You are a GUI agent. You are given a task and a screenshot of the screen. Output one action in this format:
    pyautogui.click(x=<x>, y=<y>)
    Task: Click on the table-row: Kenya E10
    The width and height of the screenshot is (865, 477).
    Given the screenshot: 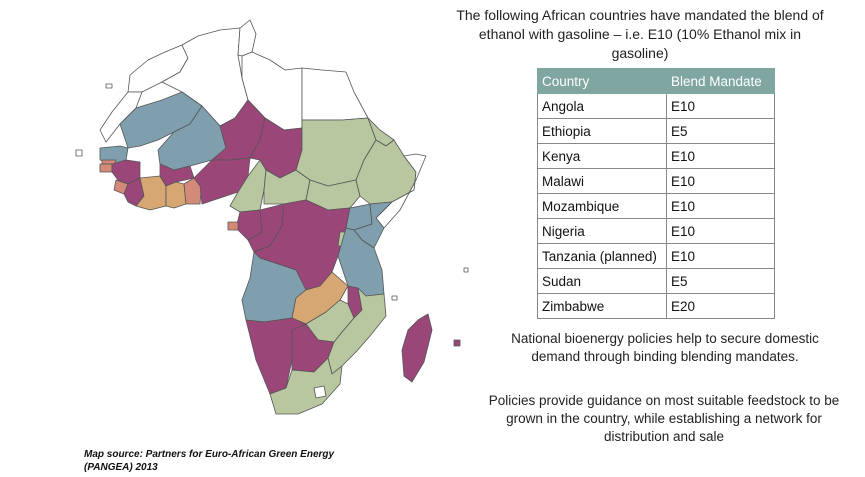 What is the action you would take?
    pyautogui.click(x=656, y=156)
    